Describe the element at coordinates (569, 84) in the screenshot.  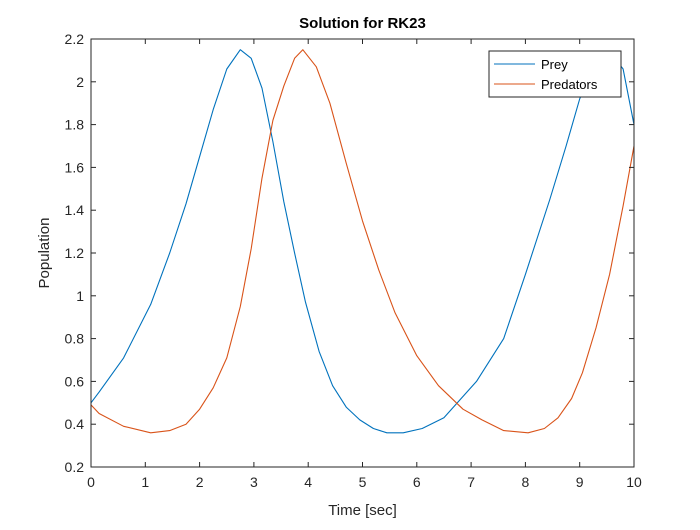
I see `legend-label-predators: Predators` at that location.